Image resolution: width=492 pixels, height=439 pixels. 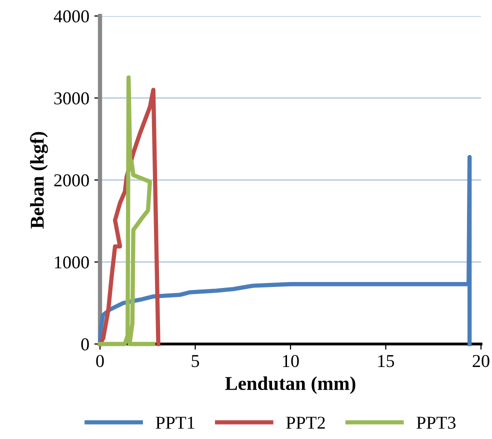 I want to click on y-tick-label: 0, so click(x=85, y=344).